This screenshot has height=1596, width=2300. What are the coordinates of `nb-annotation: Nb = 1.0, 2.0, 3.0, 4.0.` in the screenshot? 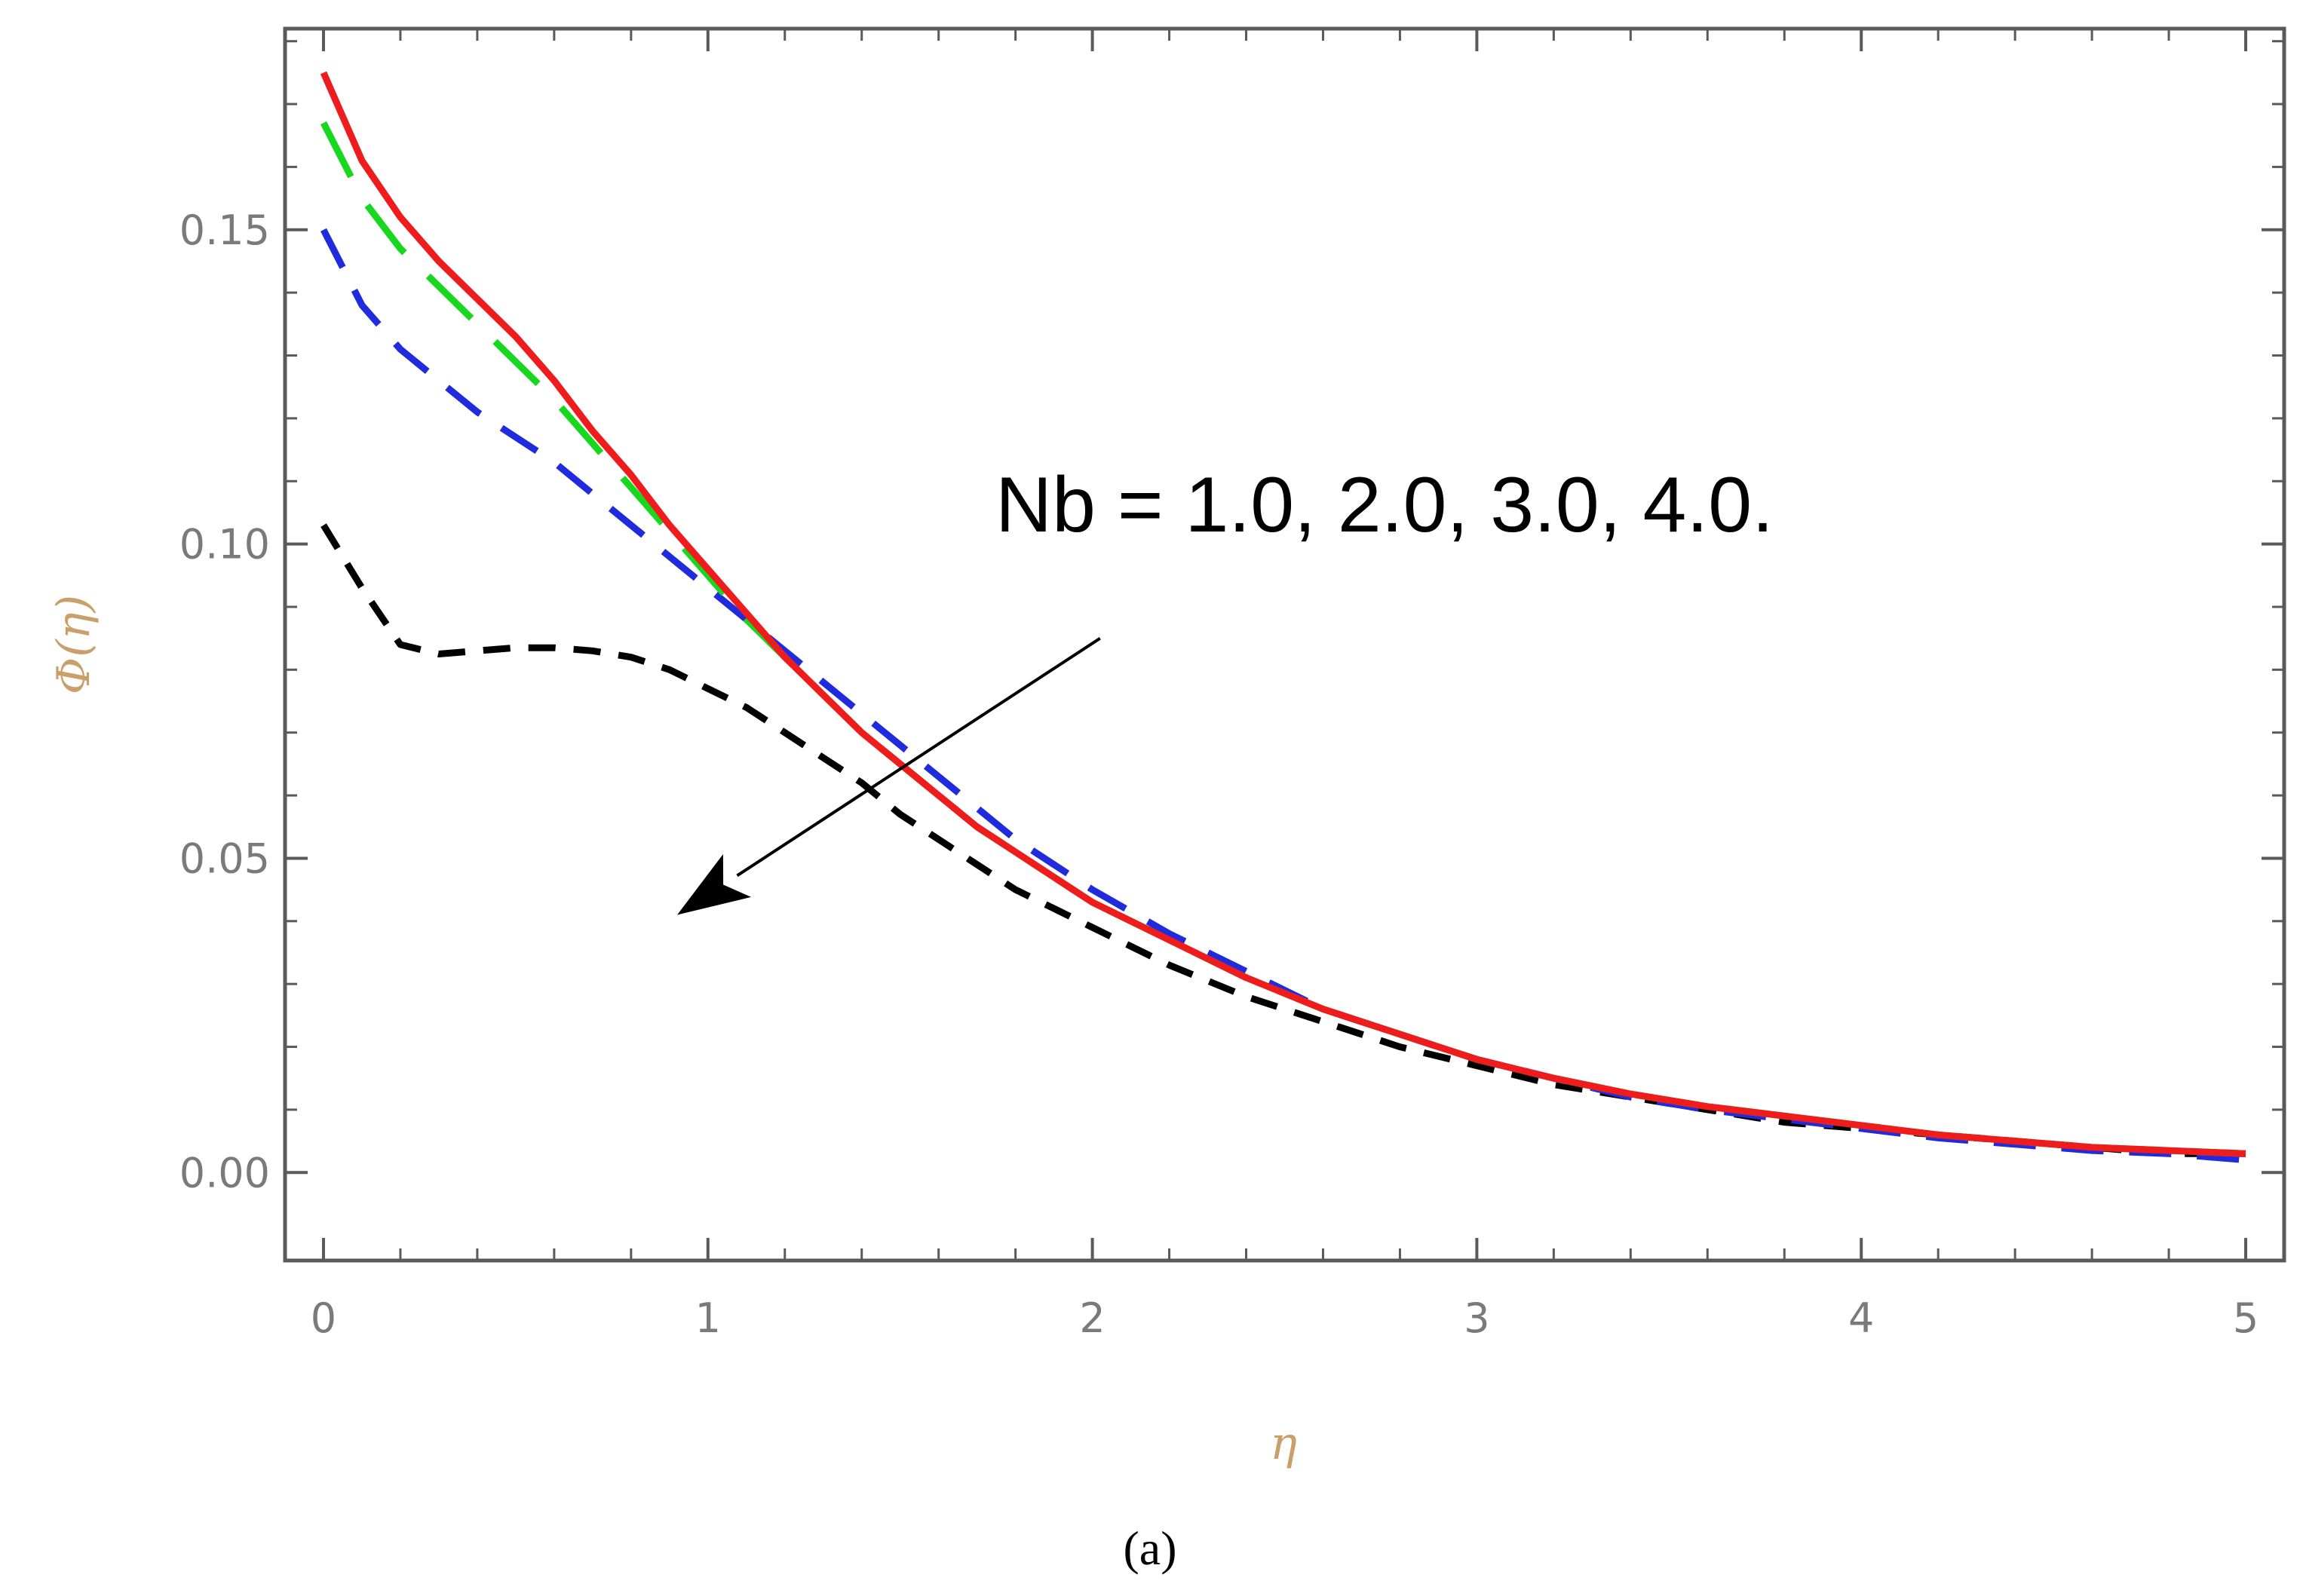 It's located at (1384, 505).